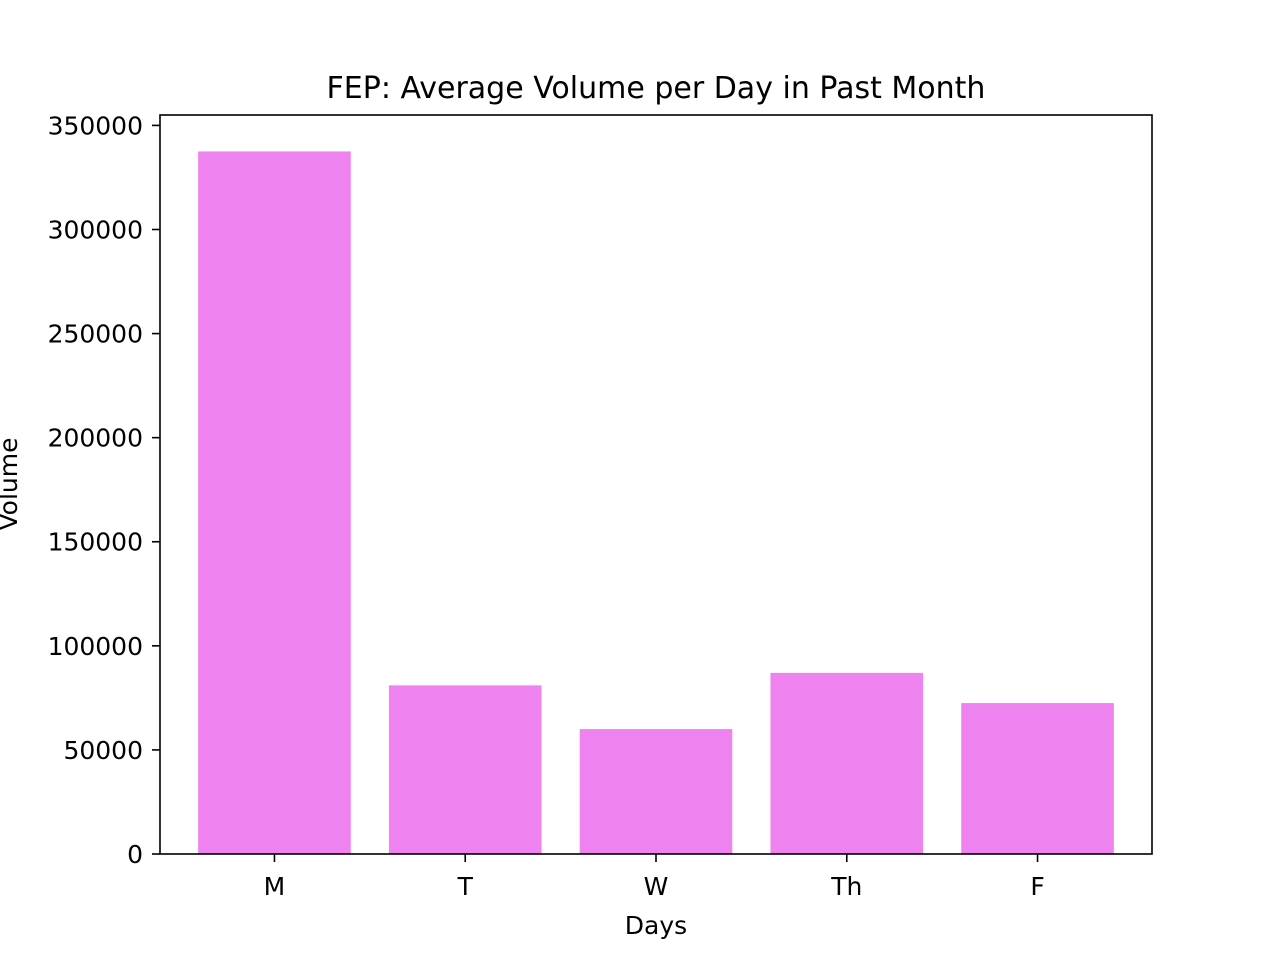 The image size is (1280, 960). I want to click on y-tick-label: 200000, so click(95, 438).